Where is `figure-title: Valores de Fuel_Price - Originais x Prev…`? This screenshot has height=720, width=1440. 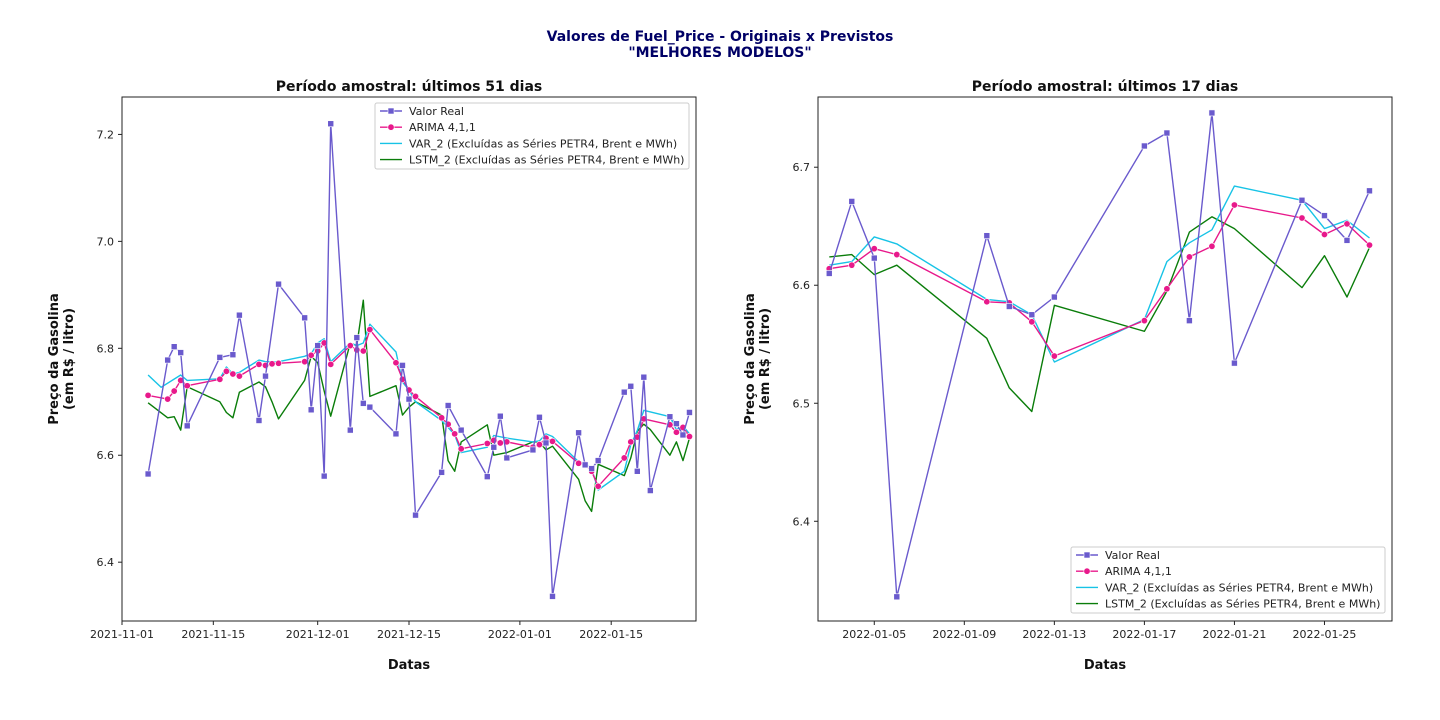 figure-title: Valores de Fuel_Price - Originais x Prev… is located at coordinates (720, 37).